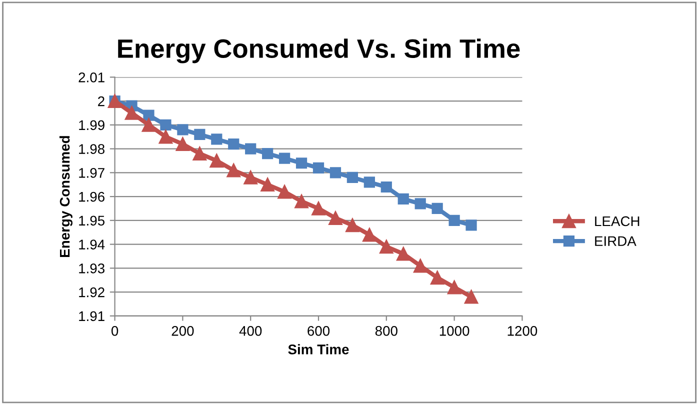 The width and height of the screenshot is (700, 404). Describe the element at coordinates (91, 292) in the screenshot. I see `y-tick-label: 1.92` at that location.